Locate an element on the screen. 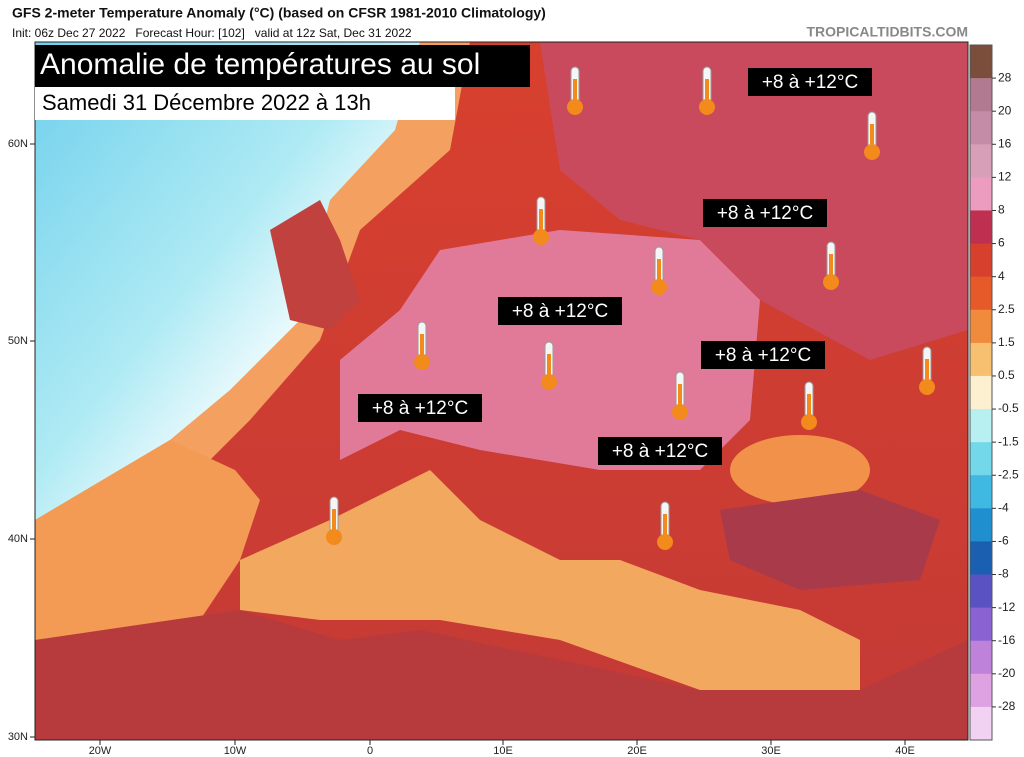 The height and width of the screenshot is (757, 1024). colorbar-label: 0.5 is located at coordinates (1006, 375).